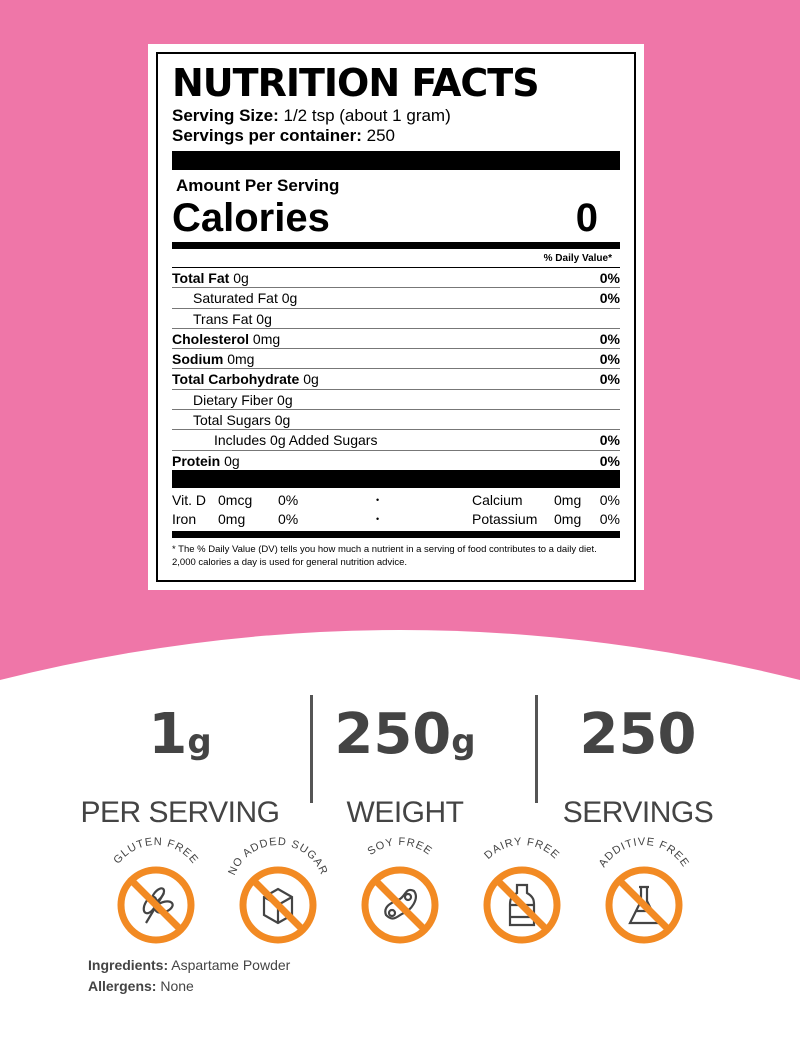 Image resolution: width=800 pixels, height=1054 pixels. What do you see at coordinates (180, 765) in the screenshot?
I see `stat-per-serving: 1g PER SERVING` at bounding box center [180, 765].